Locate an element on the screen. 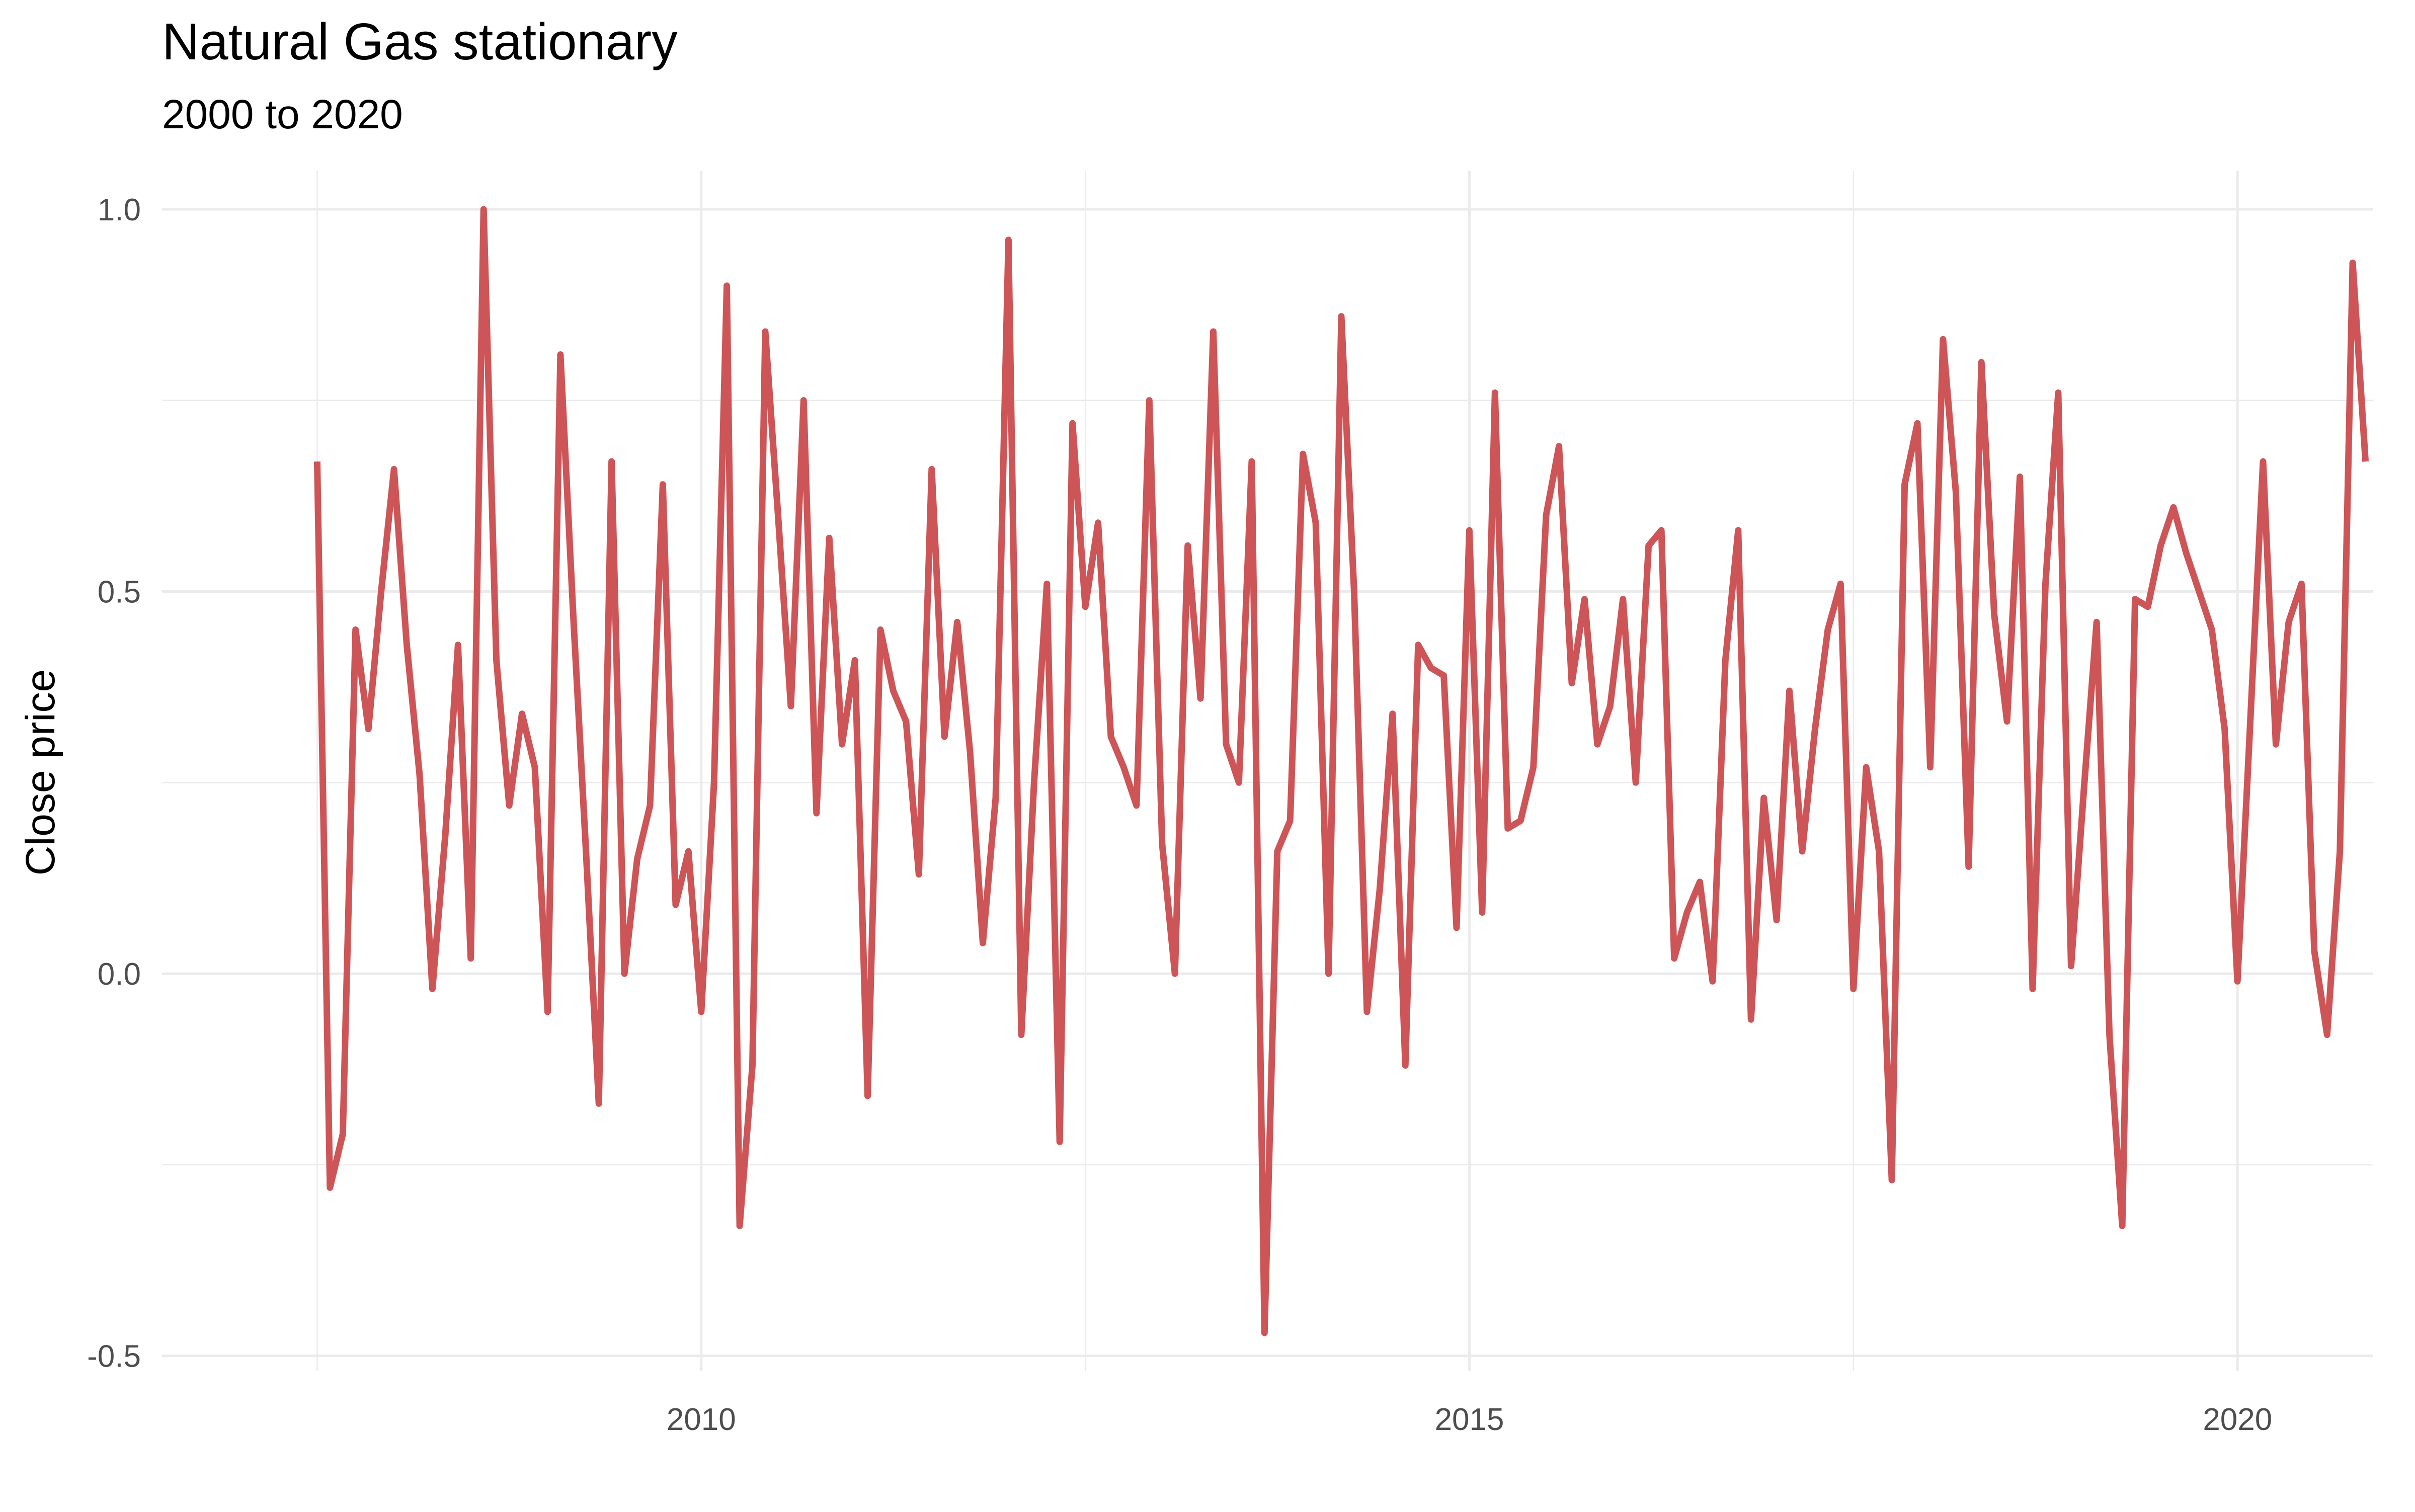  y-tick-label: 0.5 is located at coordinates (120, 592).